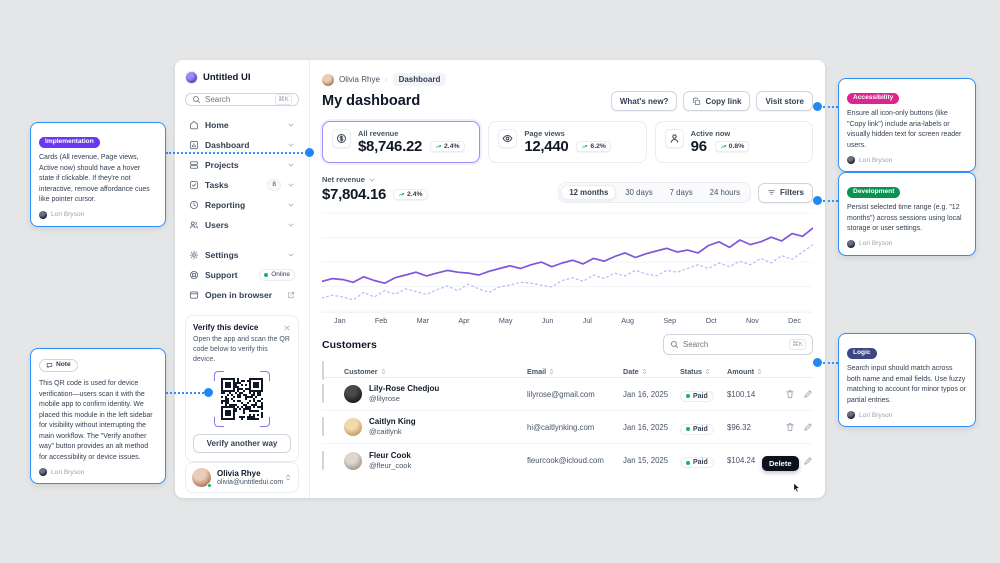 The width and height of the screenshot is (1000, 563). I want to click on sidebar-item-open-in-browser: Open in browser, so click(242, 295).